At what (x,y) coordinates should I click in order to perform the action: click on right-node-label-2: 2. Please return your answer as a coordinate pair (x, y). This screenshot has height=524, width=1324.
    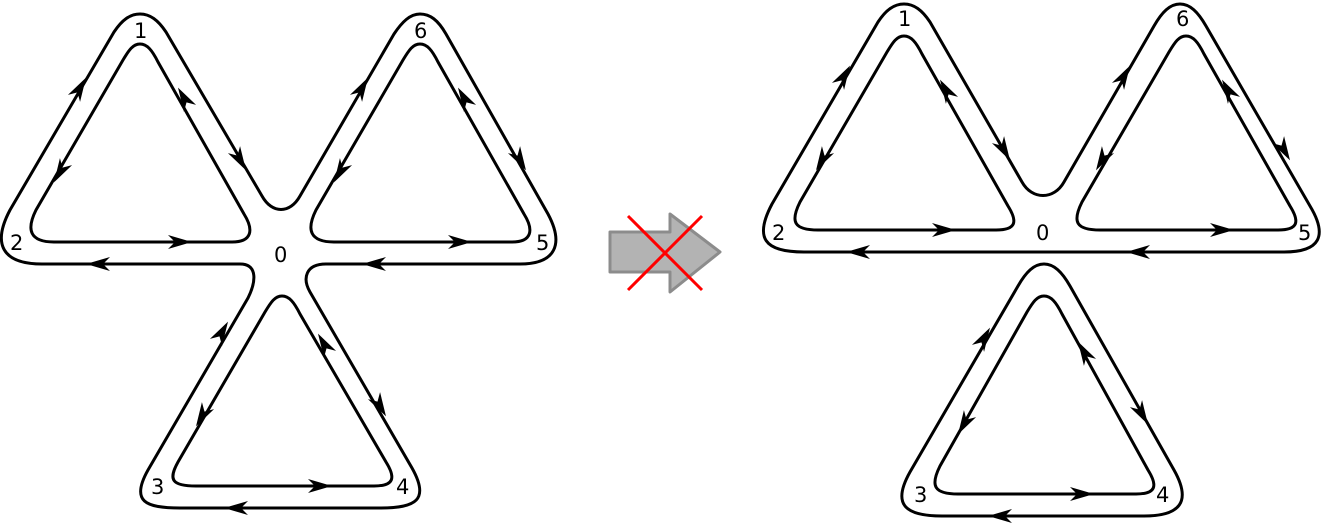
    Looking at the image, I should click on (778, 233).